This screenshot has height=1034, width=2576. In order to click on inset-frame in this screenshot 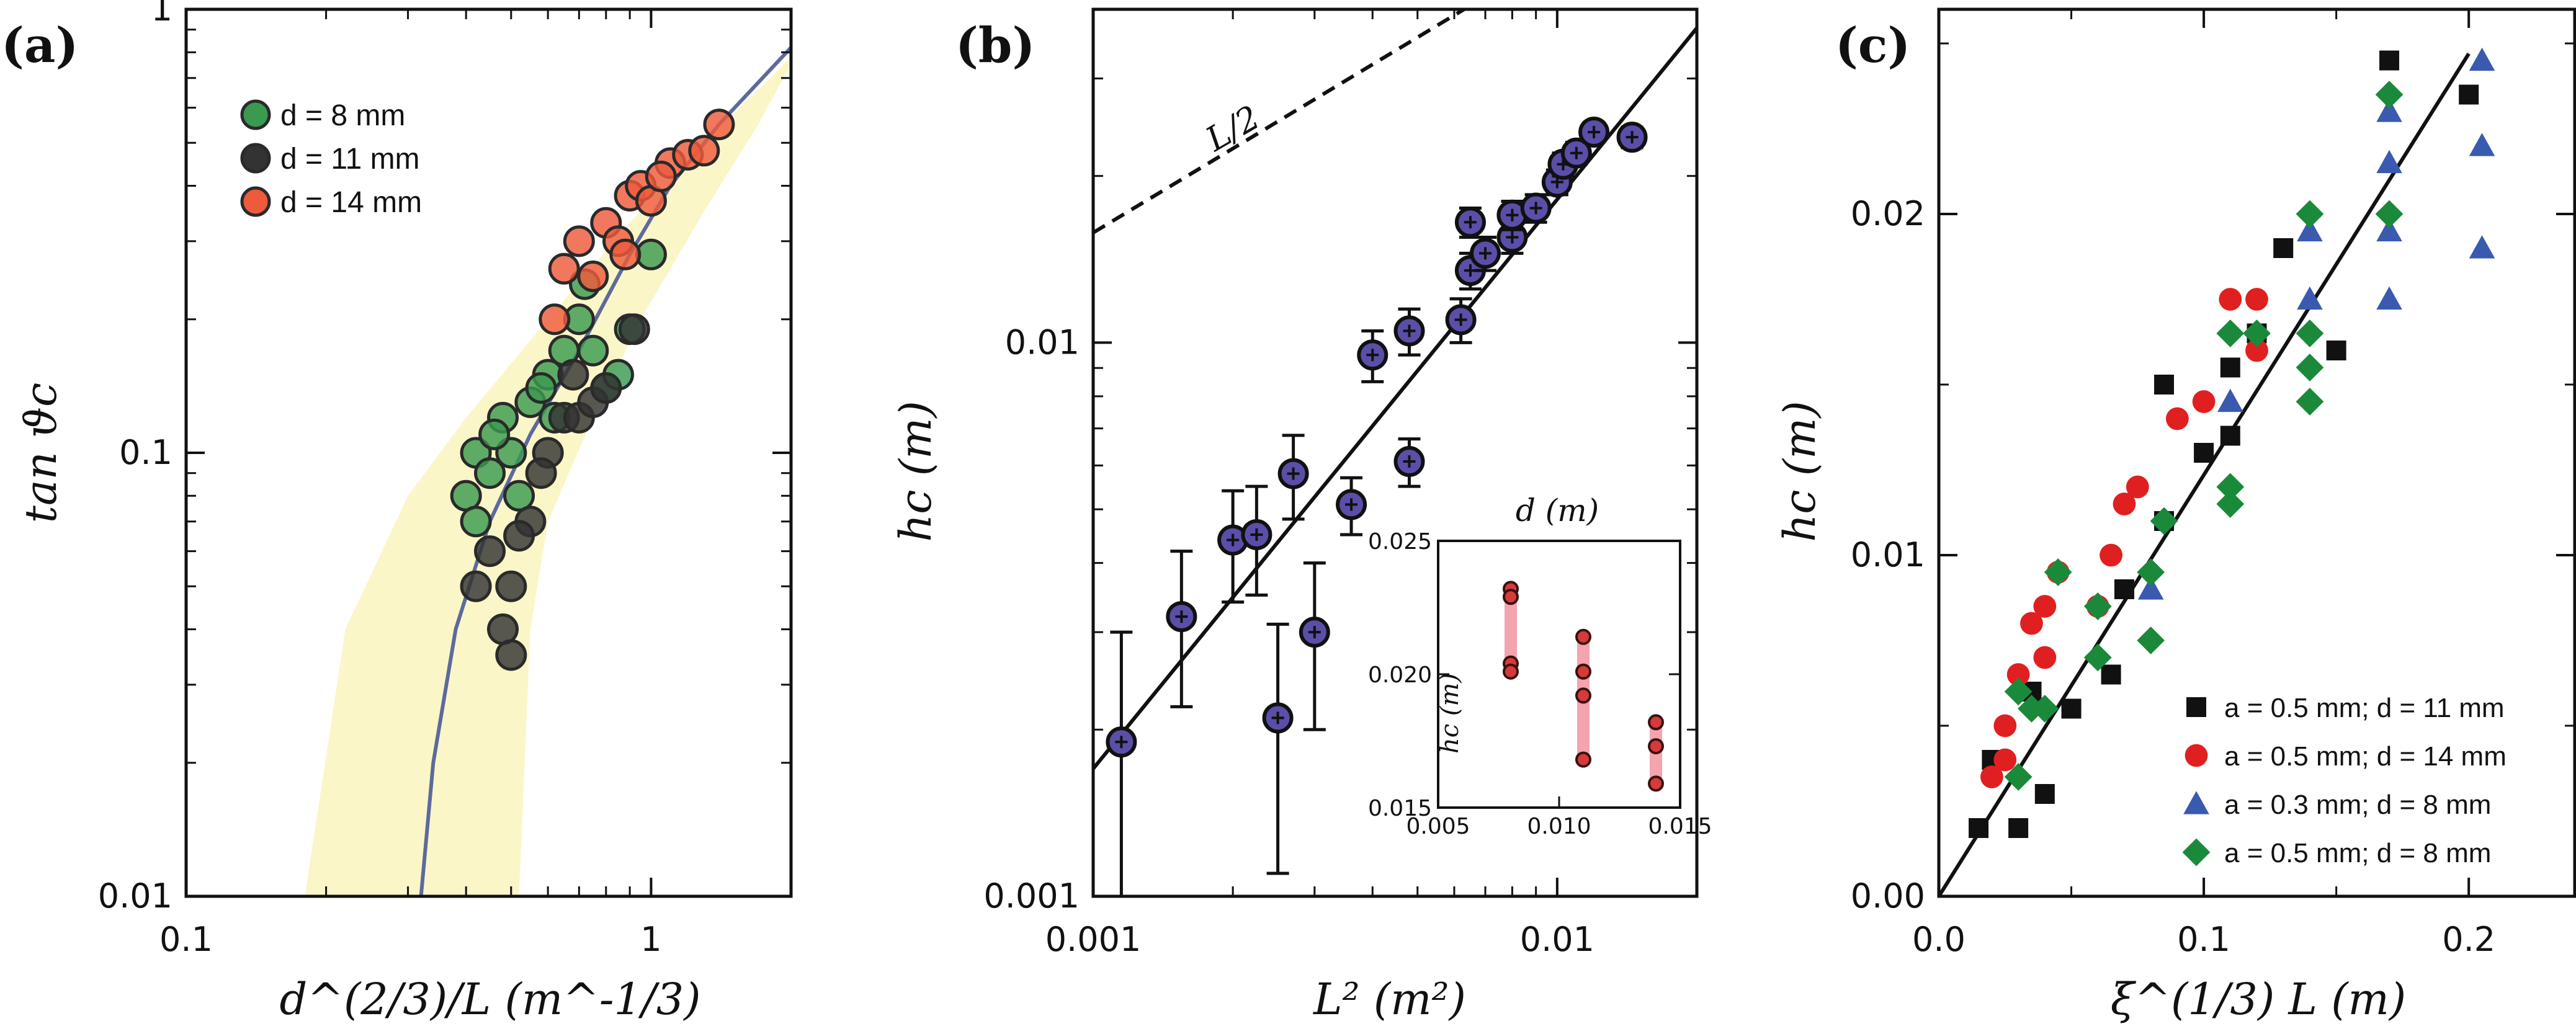, I will do `click(1559, 674)`.